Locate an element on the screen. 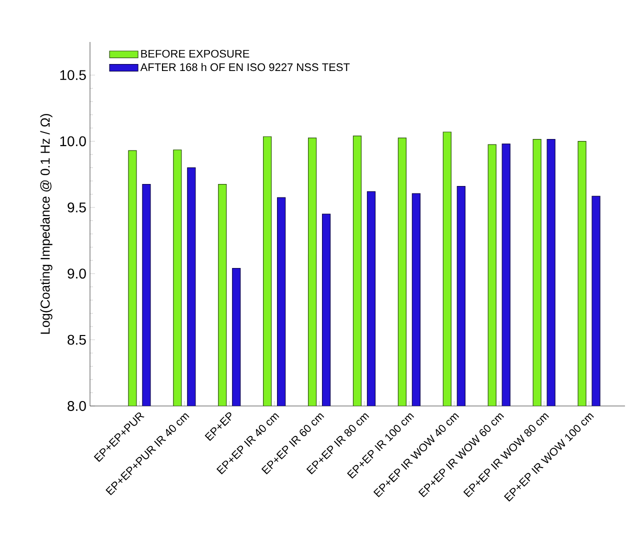  y-tick-label: 8.5 is located at coordinates (77, 339).